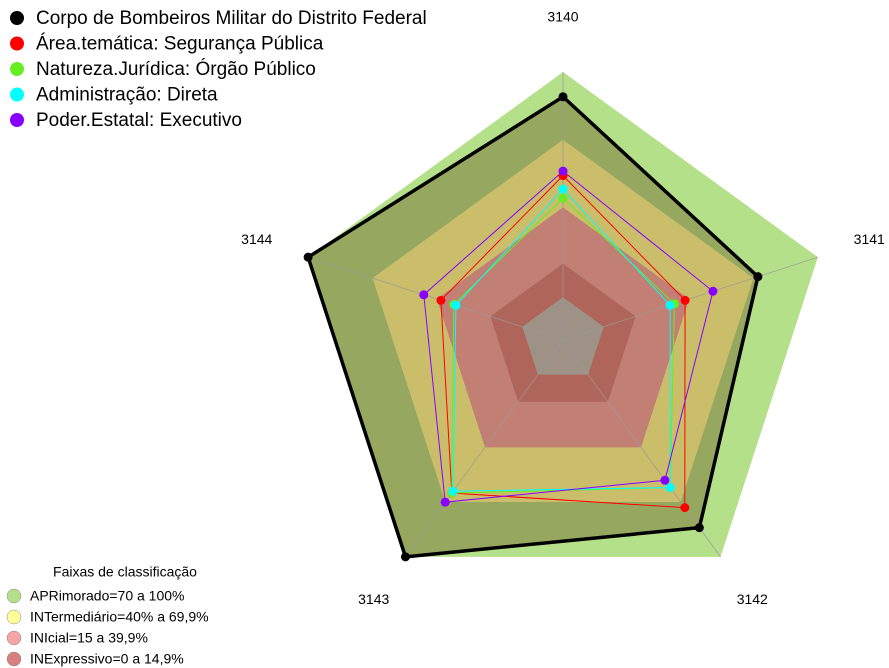 The image size is (889, 668). I want to click on category-label: 3144, so click(256, 239).